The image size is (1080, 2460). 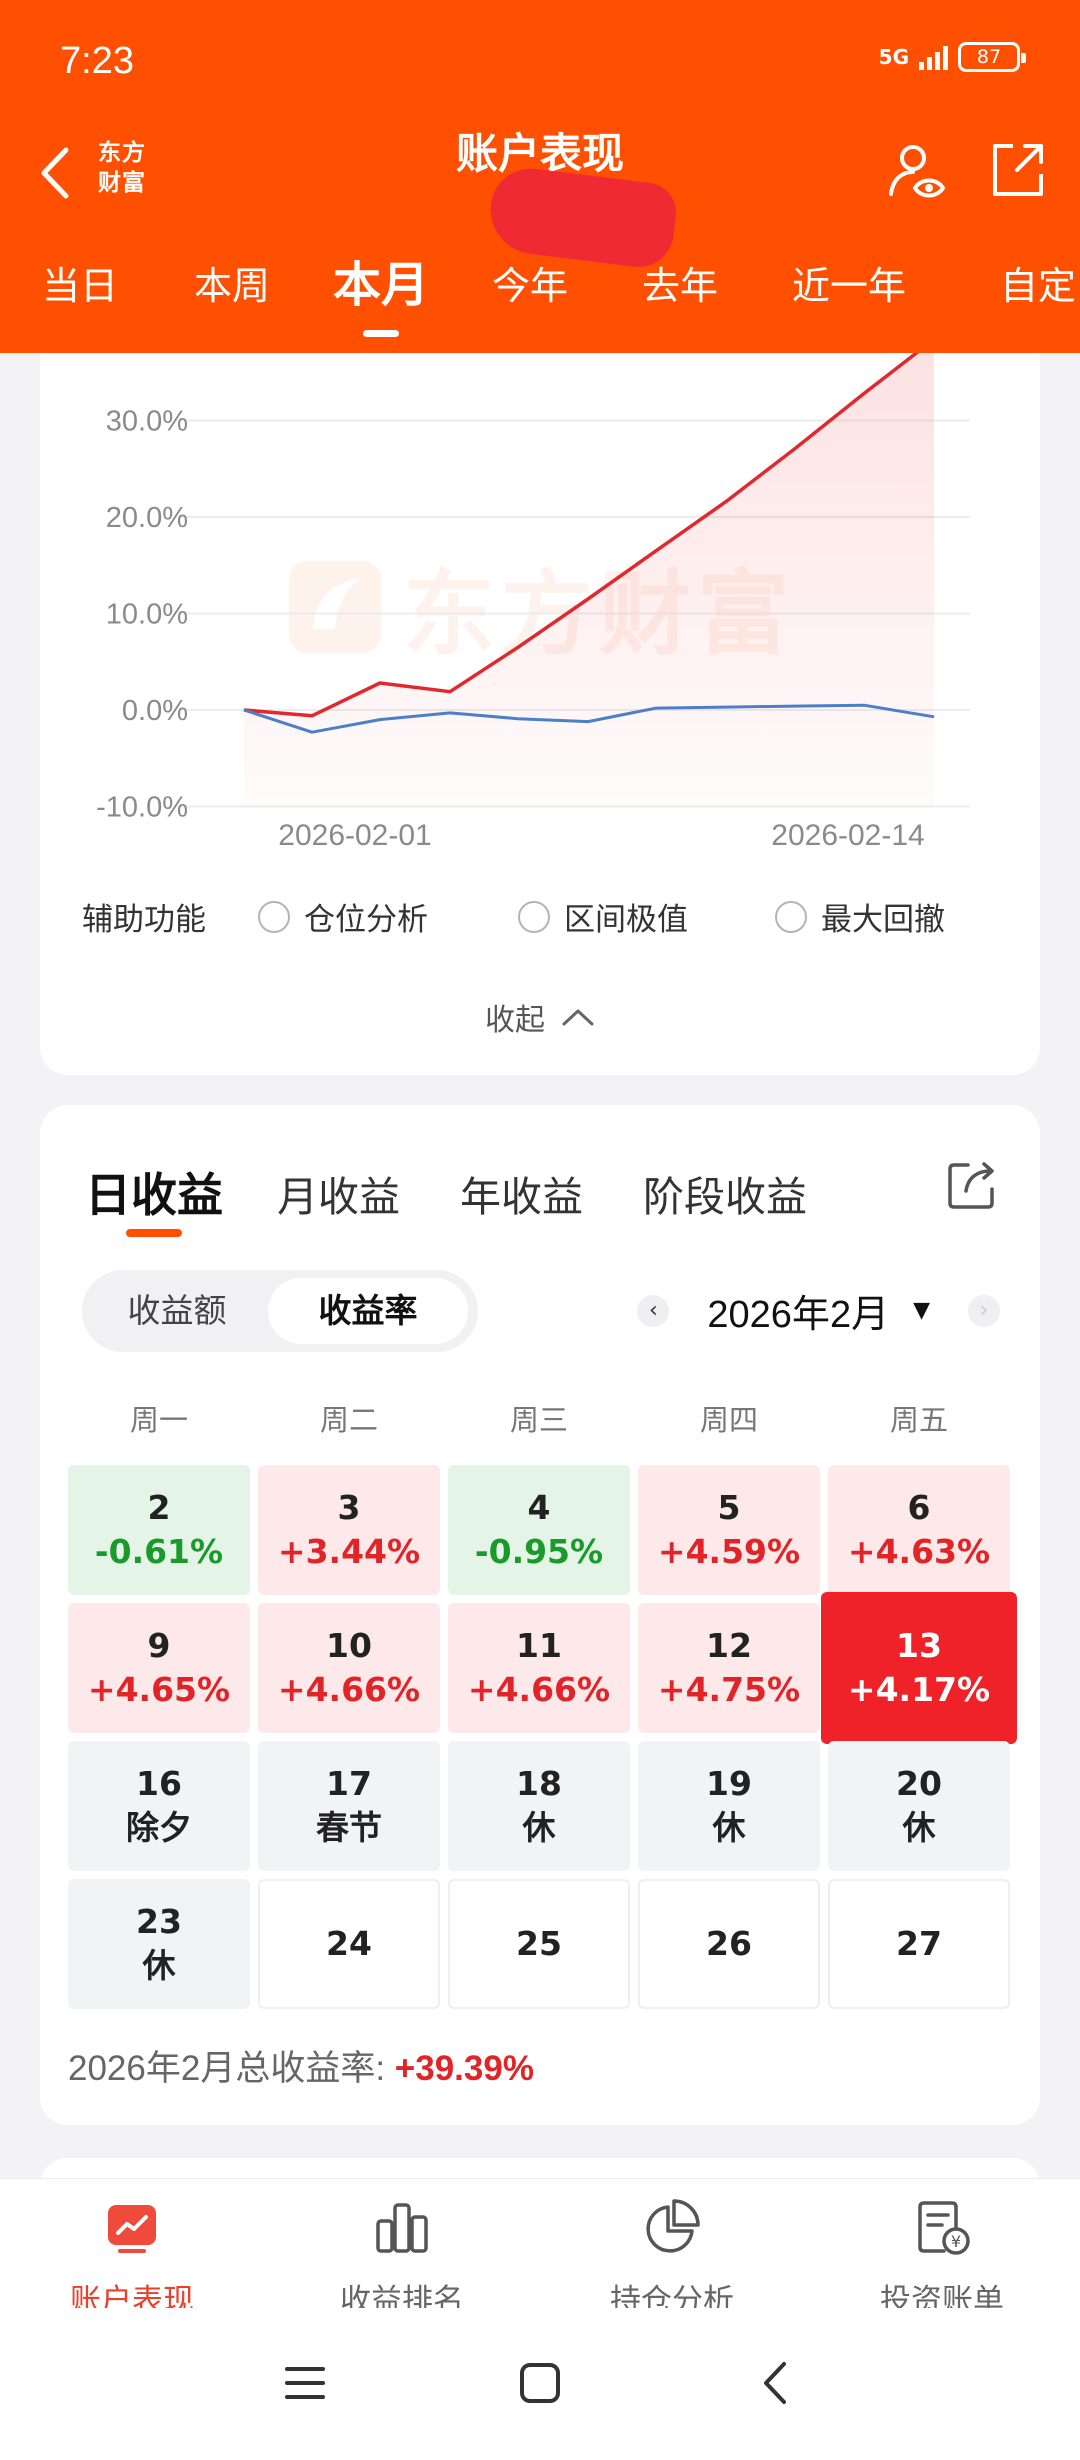 I want to click on calendar-day-cell: 2 -0.61%, so click(x=159, y=1530).